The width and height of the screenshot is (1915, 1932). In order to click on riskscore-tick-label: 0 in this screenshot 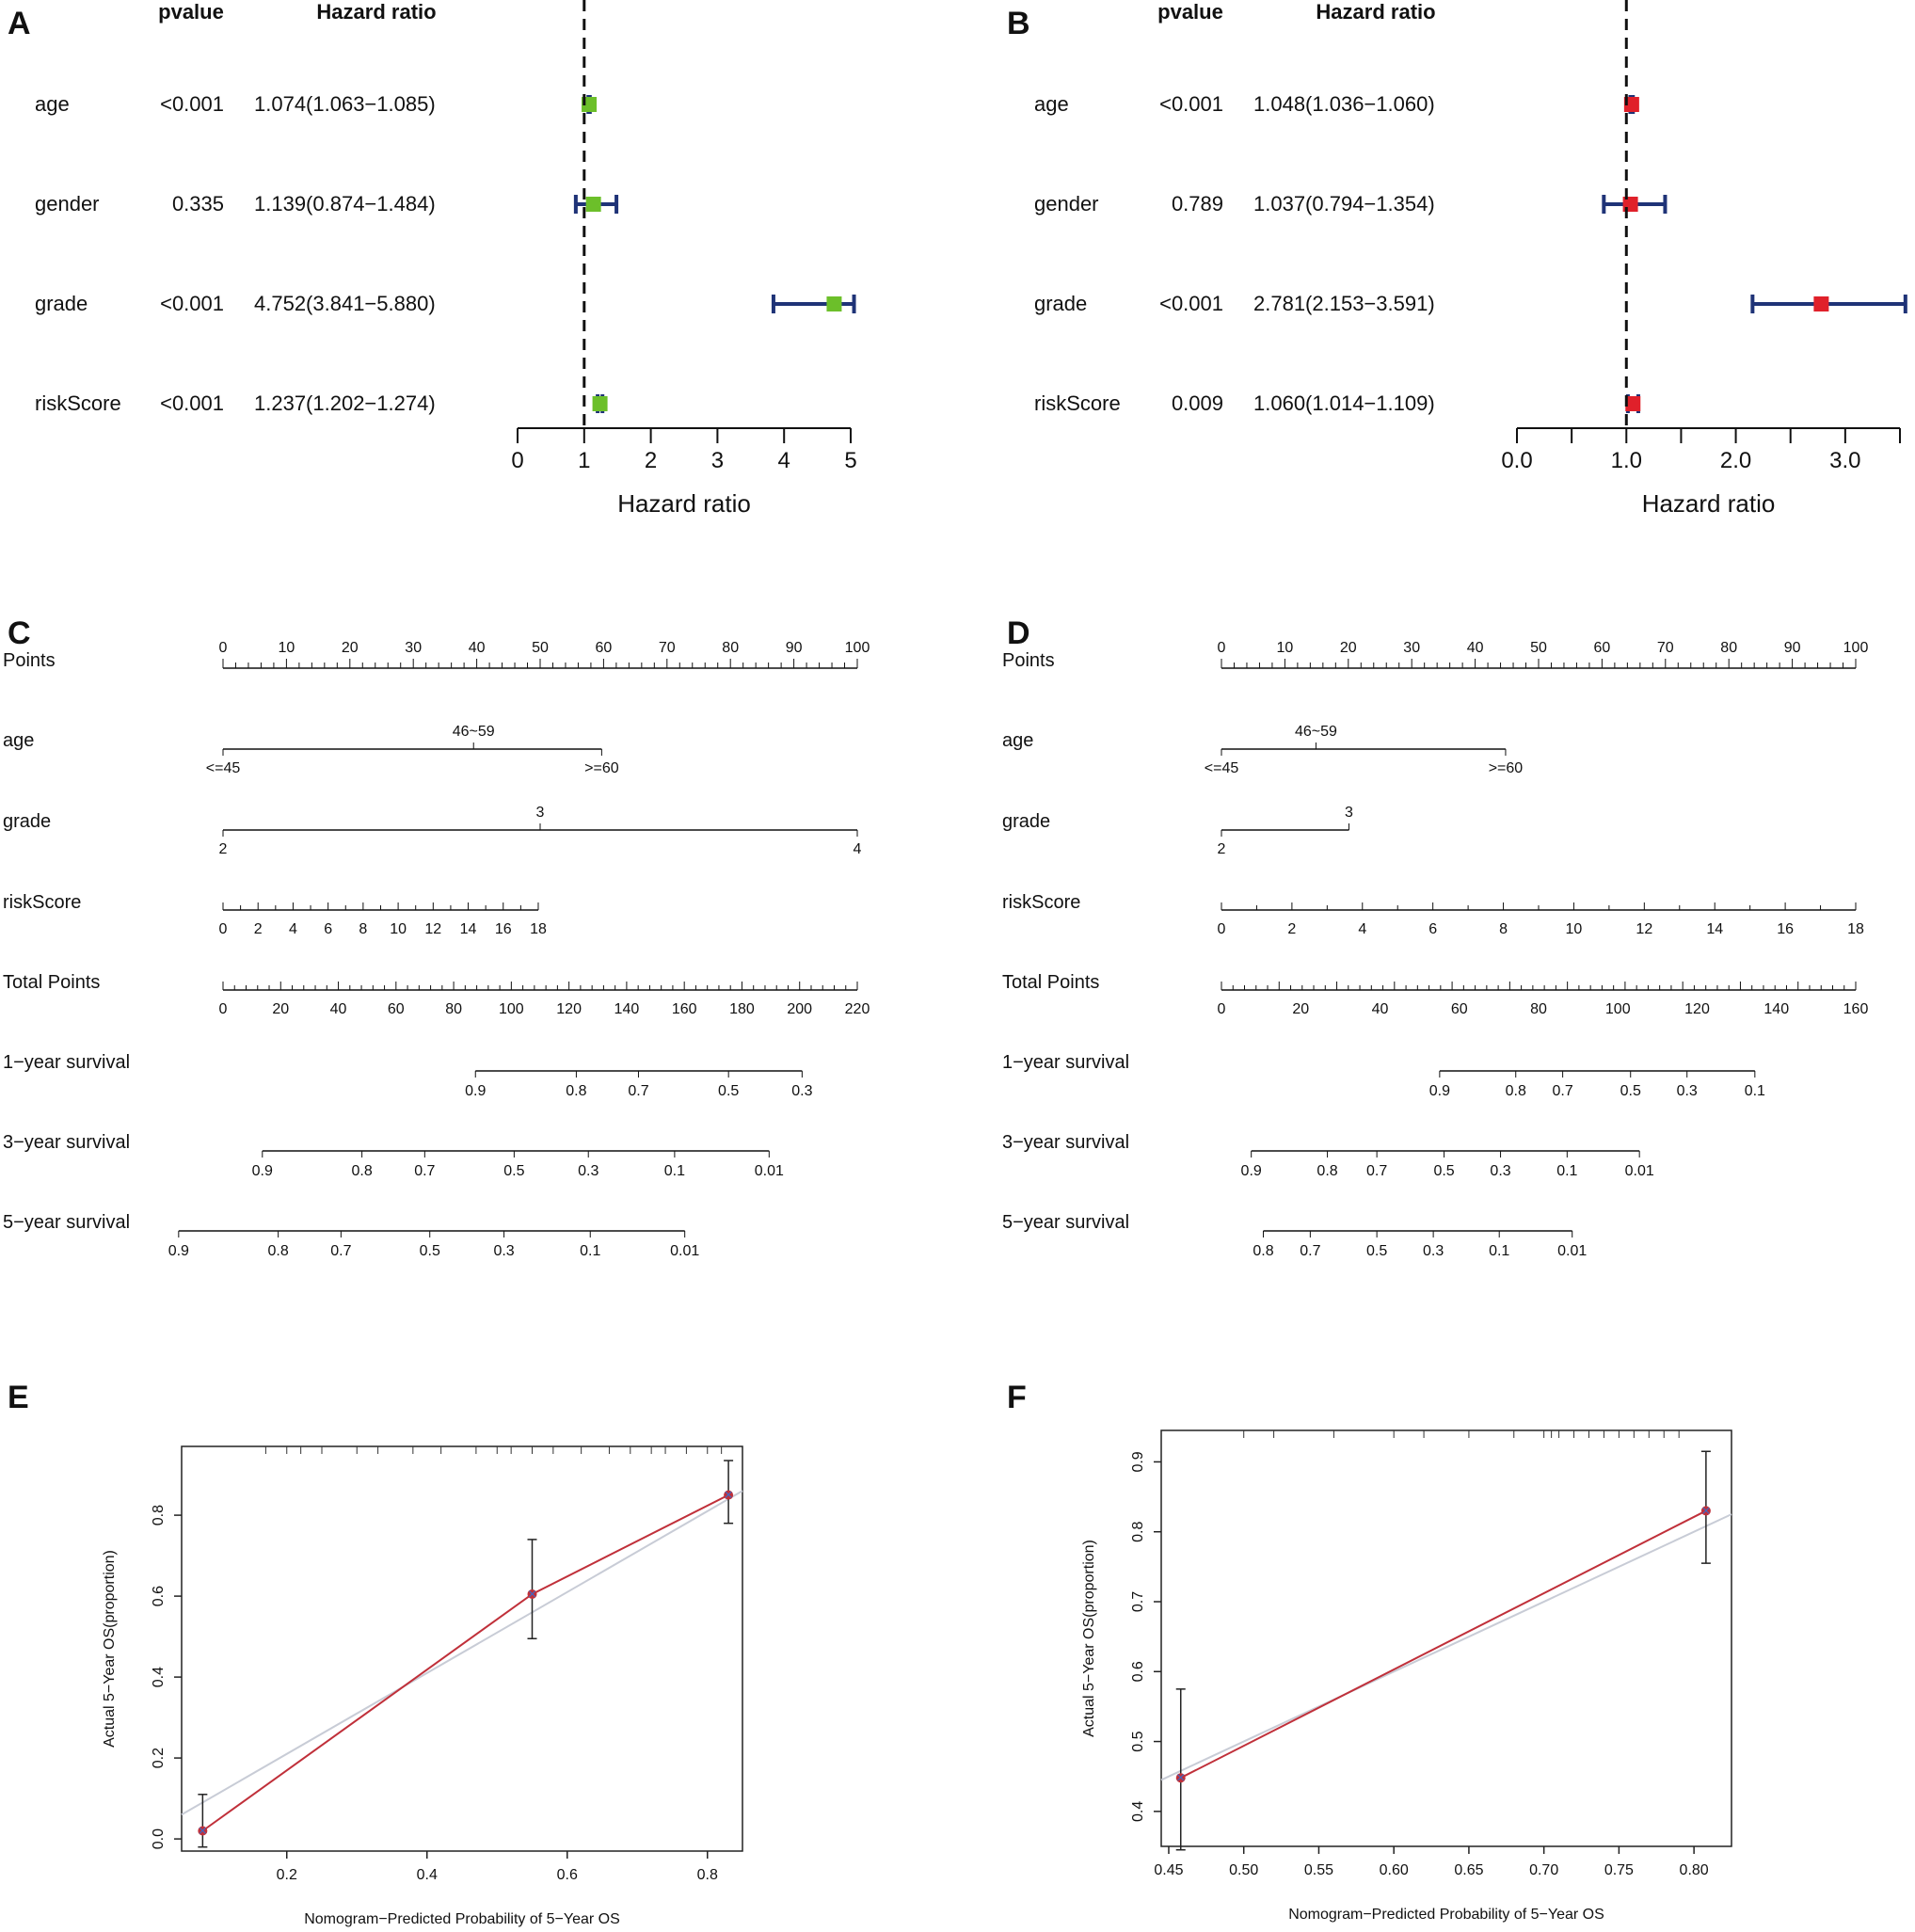, I will do `click(1222, 929)`.